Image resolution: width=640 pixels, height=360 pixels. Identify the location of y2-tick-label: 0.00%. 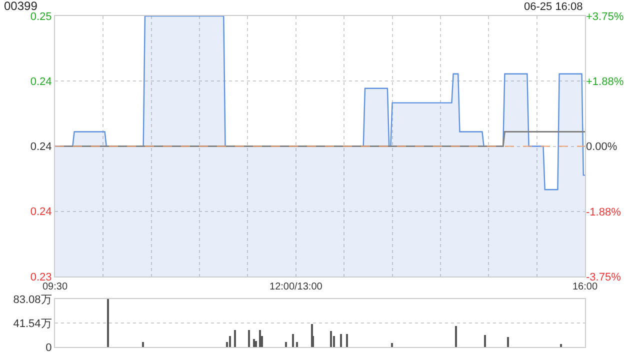
(602, 147).